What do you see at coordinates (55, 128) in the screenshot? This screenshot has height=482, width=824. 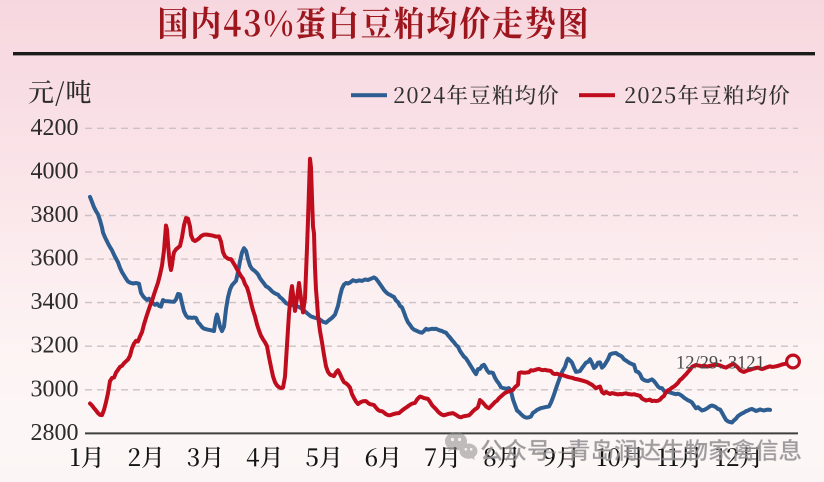 I see `svg-text: 4200` at bounding box center [55, 128].